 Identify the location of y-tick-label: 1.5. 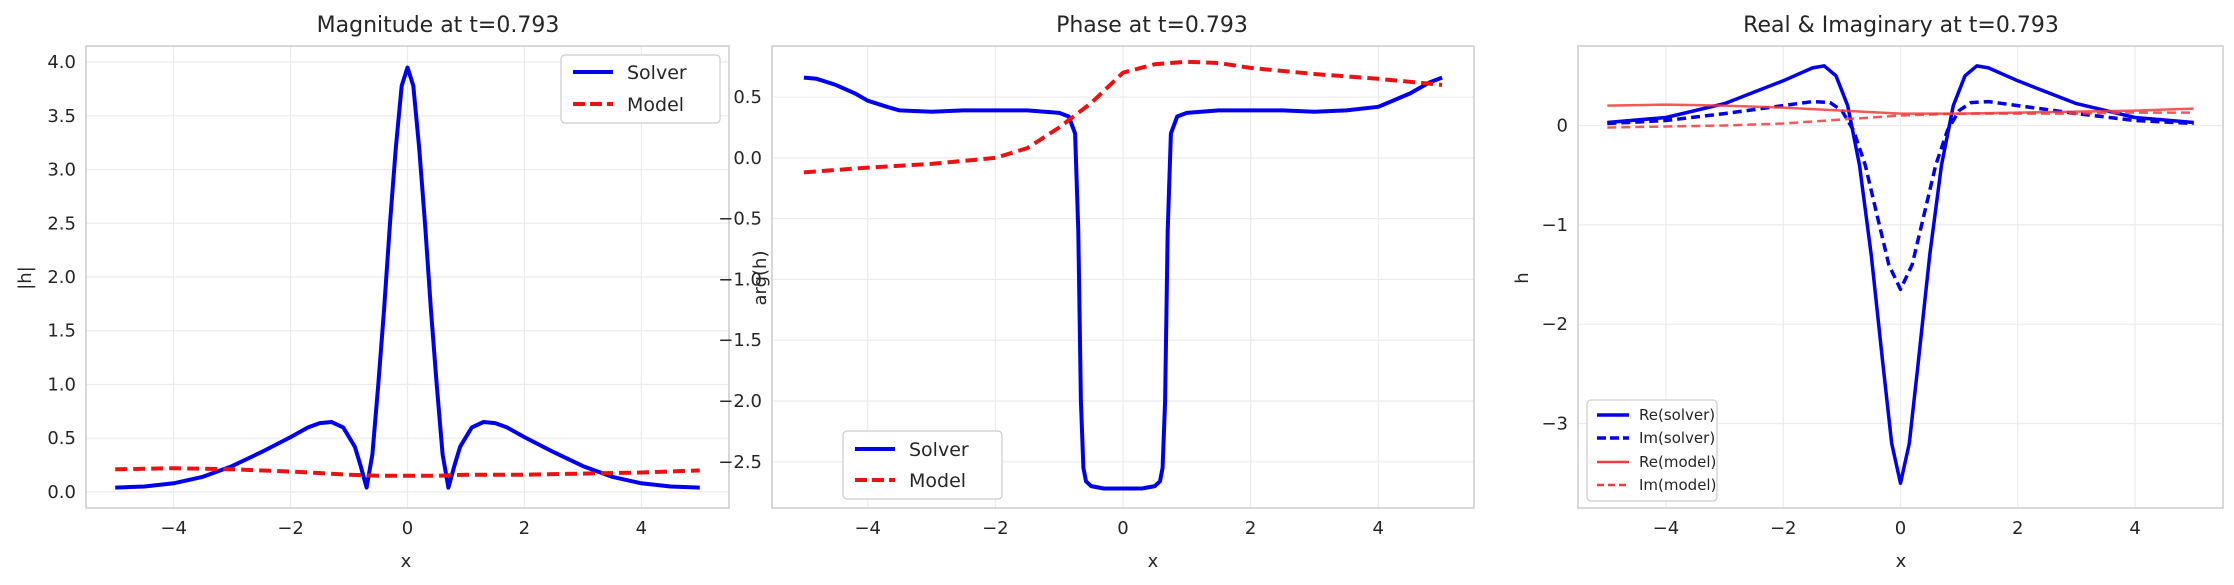
(61, 331).